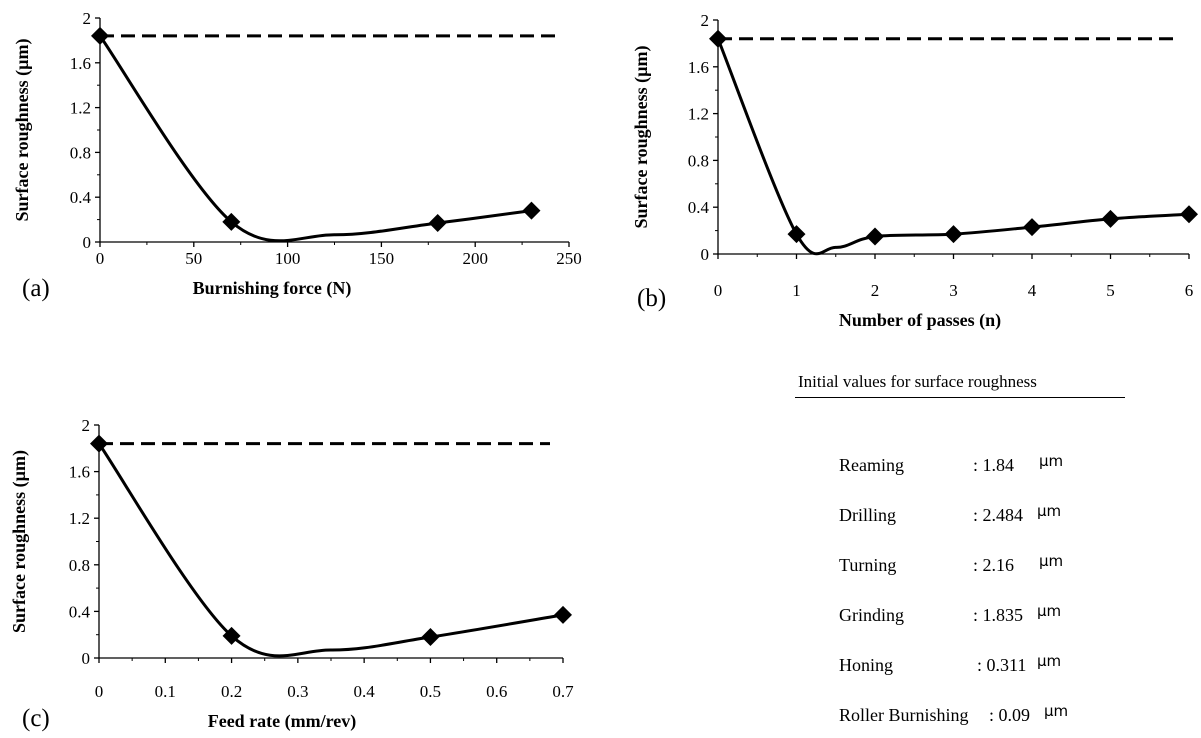  What do you see at coordinates (871, 465) in the screenshot?
I see `process-name: Reaming` at bounding box center [871, 465].